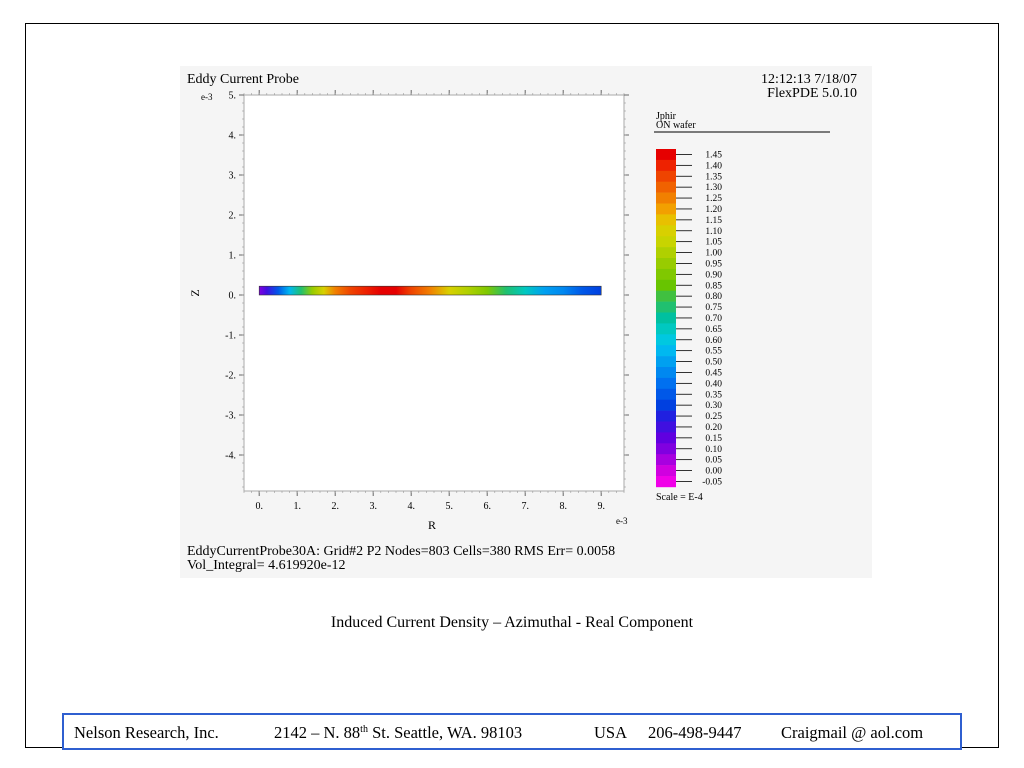 This screenshot has width=1024, height=768. I want to click on legend-level-label: 1.30, so click(713, 188).